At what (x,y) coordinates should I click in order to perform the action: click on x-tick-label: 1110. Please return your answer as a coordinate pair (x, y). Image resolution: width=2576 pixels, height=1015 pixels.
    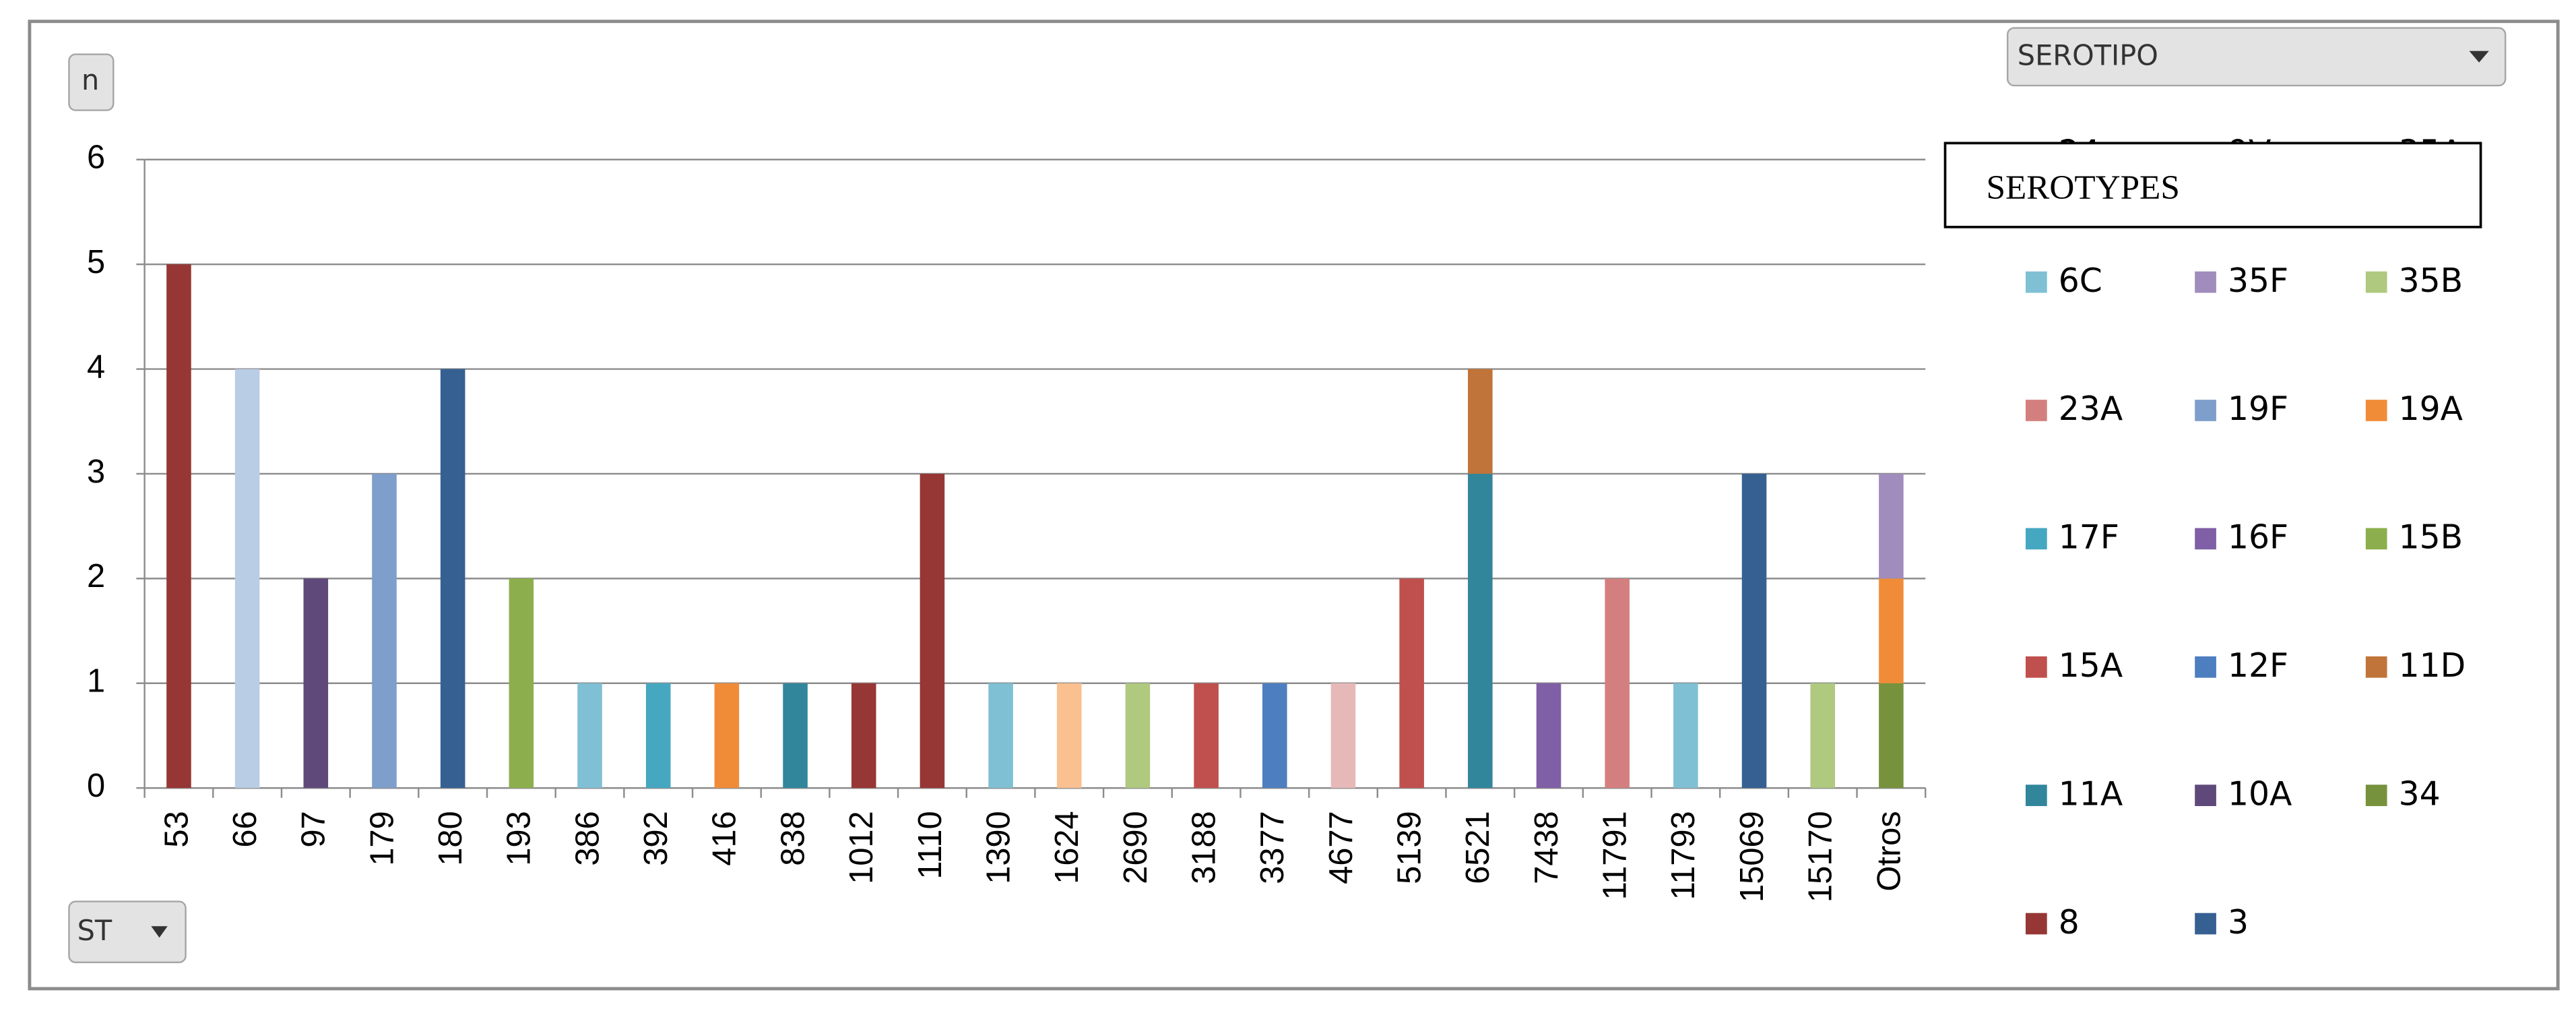
    Looking at the image, I should click on (930, 845).